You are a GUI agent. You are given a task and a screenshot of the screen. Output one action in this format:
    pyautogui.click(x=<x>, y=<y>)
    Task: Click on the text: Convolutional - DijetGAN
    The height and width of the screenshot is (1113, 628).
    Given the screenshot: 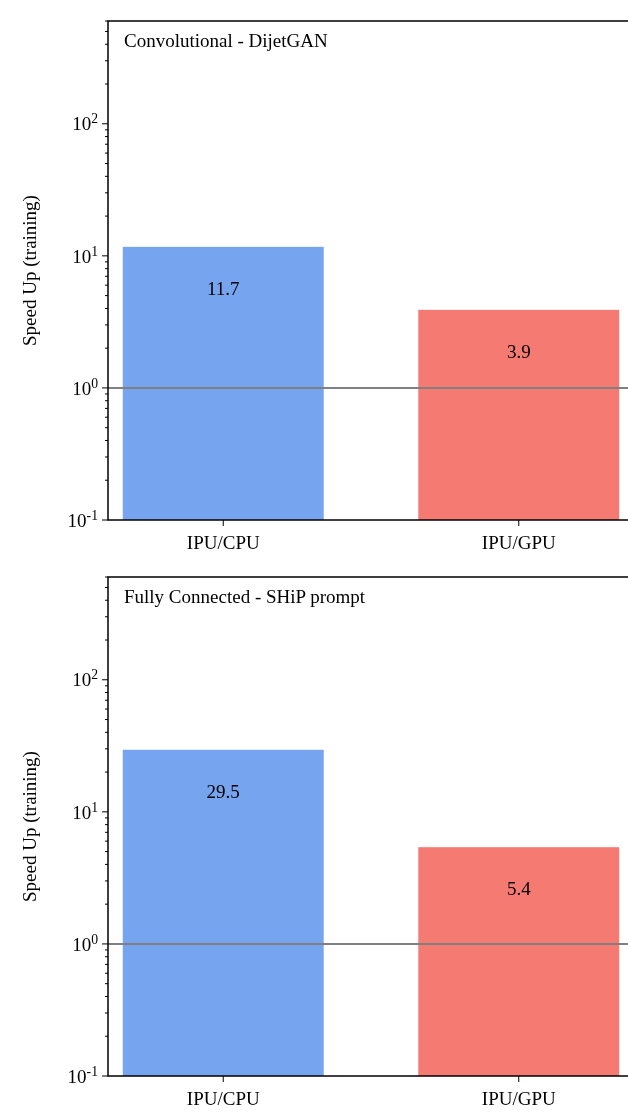 What is the action you would take?
    pyautogui.click(x=226, y=40)
    